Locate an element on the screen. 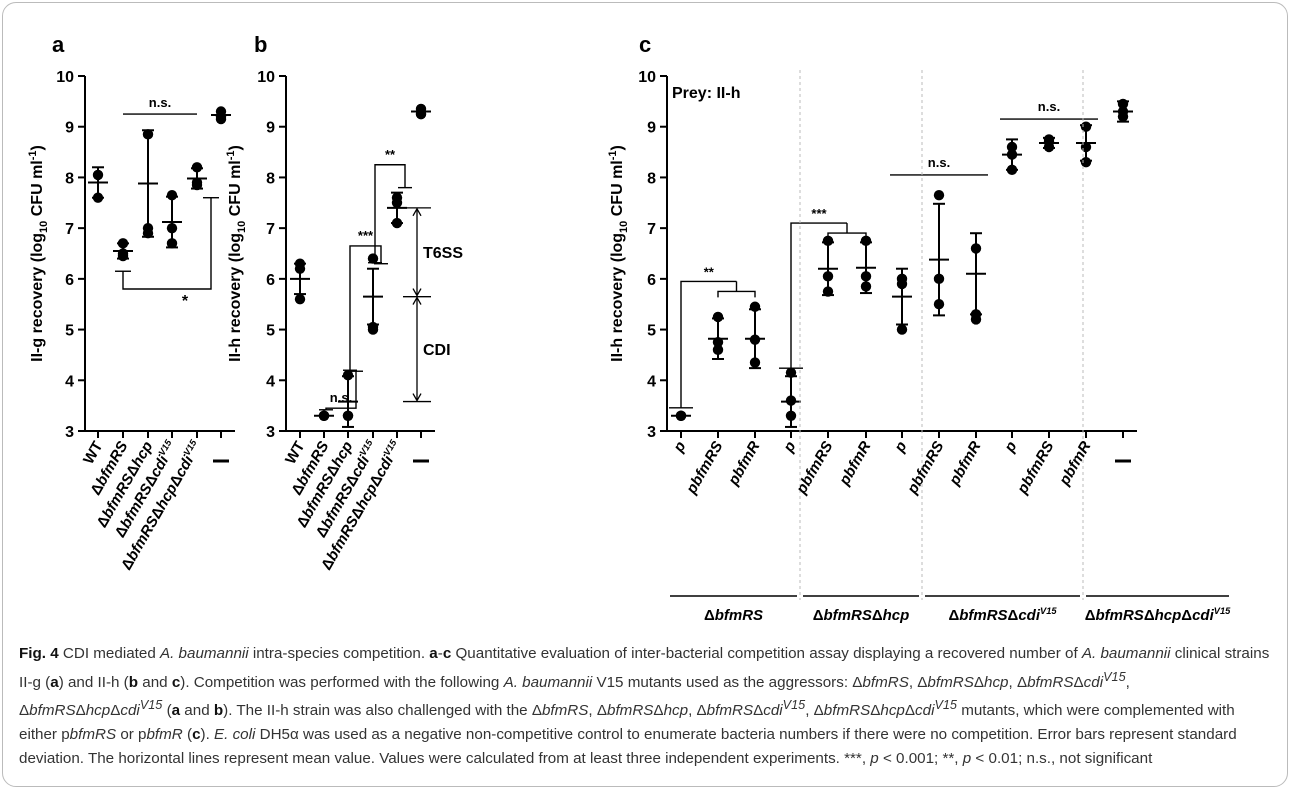 Image resolution: width=1290 pixels, height=789 pixels. significance-label-b: ** is located at coordinates (390, 154).